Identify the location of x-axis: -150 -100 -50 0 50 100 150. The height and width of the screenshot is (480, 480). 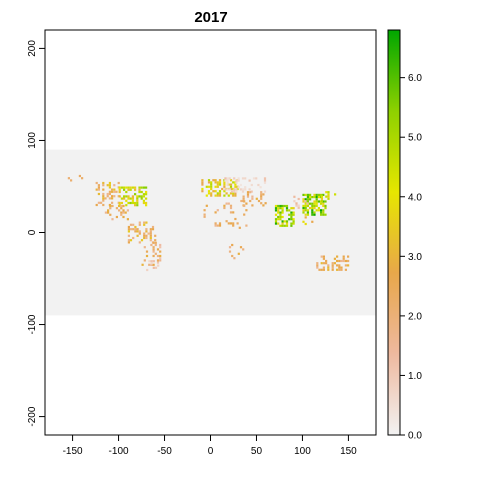
(210, 445).